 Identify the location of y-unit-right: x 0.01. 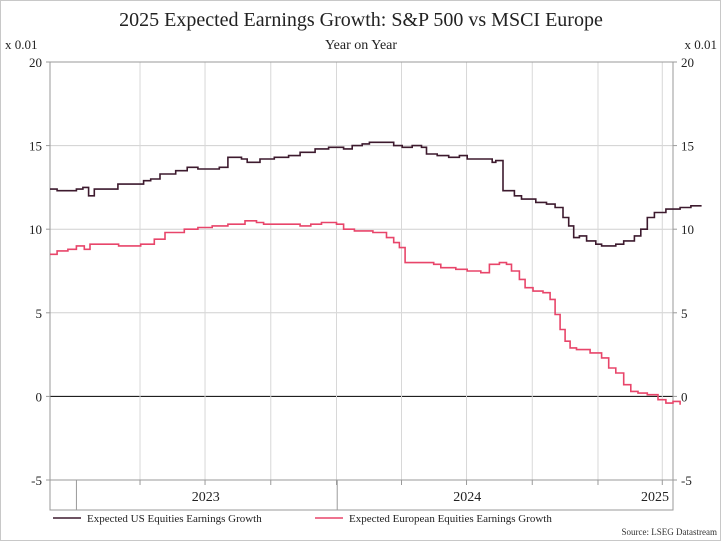
(701, 44).